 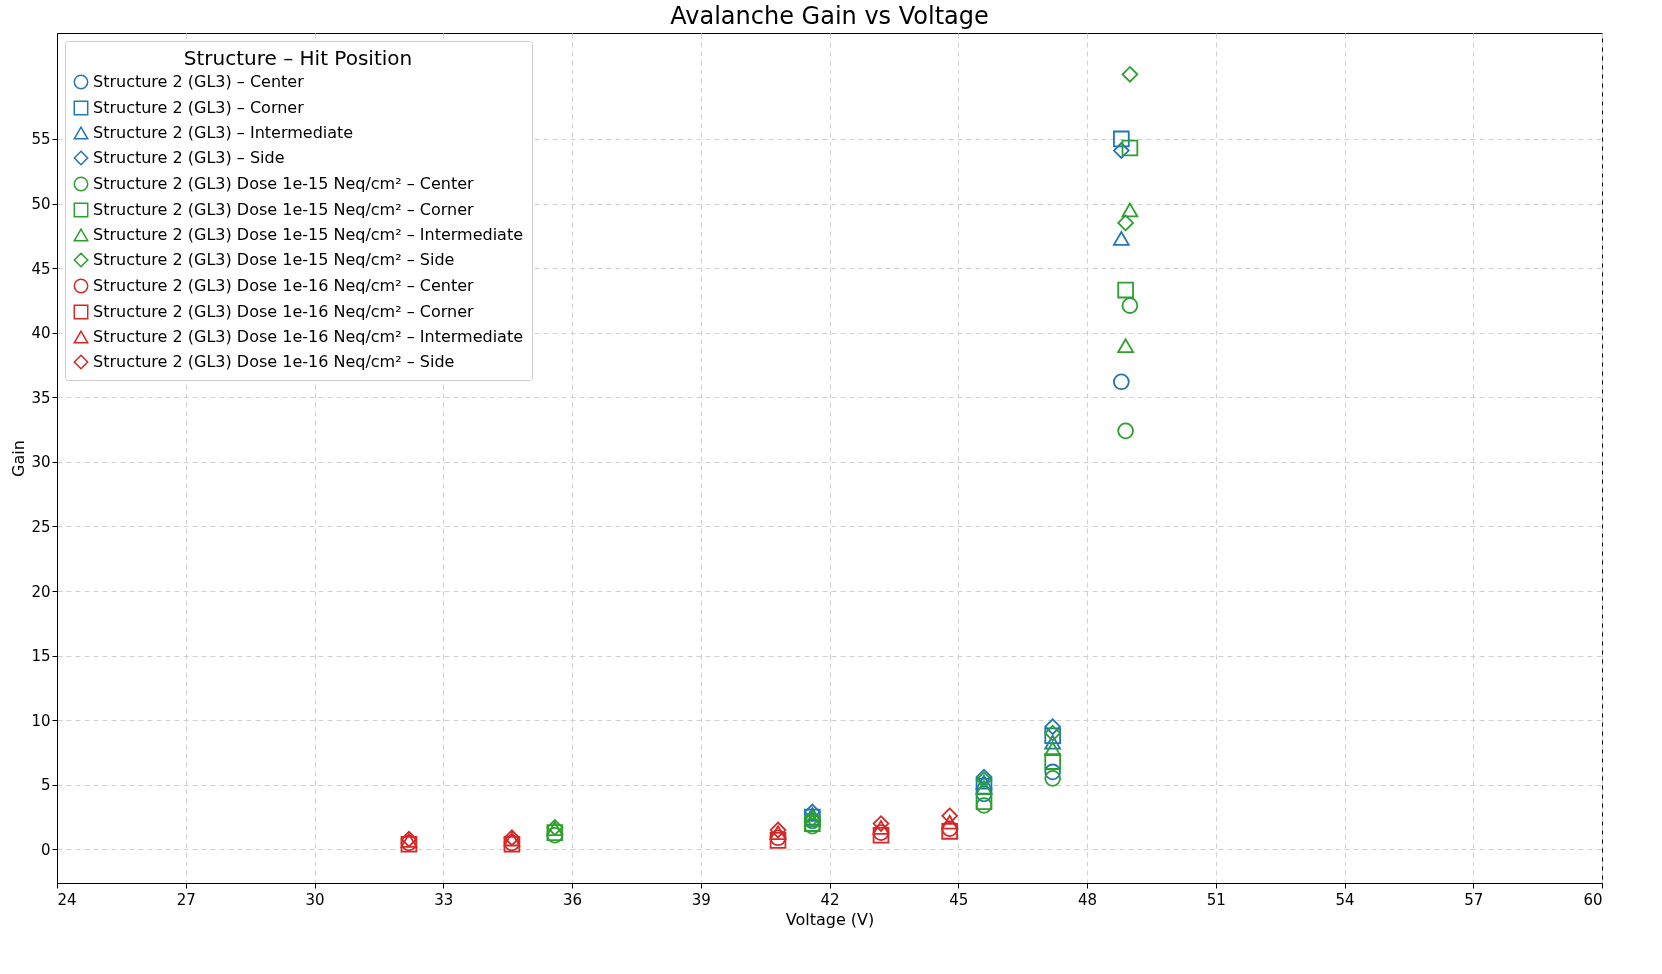 I want to click on y-axis-title: Gain, so click(x=19, y=458).